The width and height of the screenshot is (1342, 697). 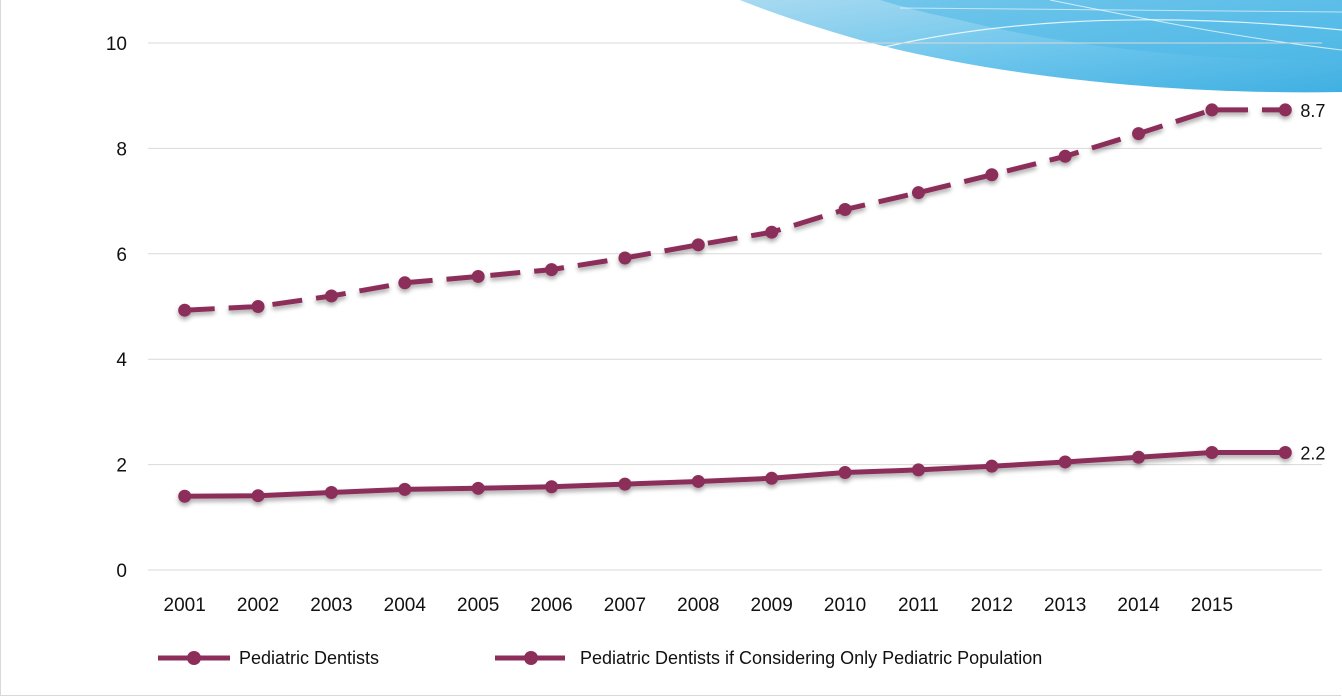 What do you see at coordinates (1312, 111) in the screenshot?
I see `data-label: 8.7` at bounding box center [1312, 111].